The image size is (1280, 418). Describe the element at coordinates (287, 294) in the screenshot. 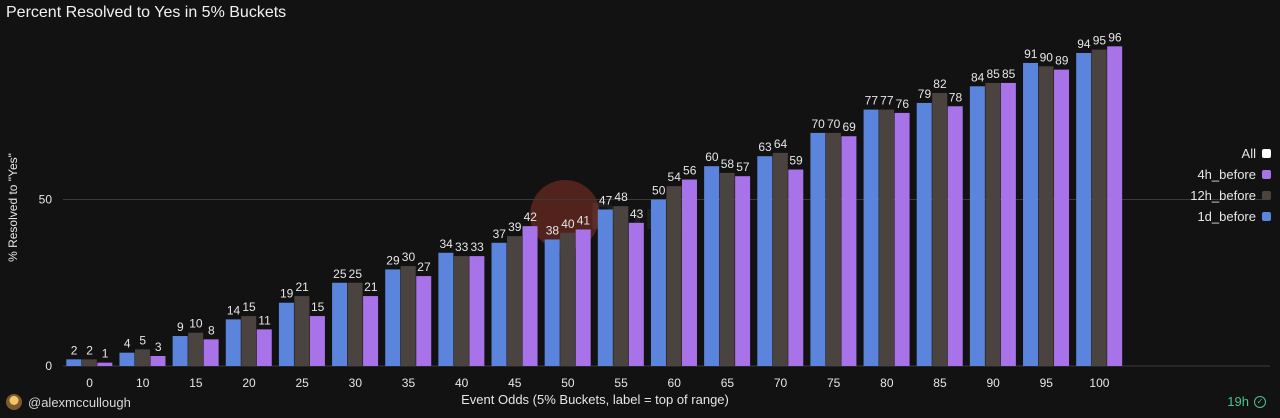

I see `data-label-1d_before-25: 19` at that location.